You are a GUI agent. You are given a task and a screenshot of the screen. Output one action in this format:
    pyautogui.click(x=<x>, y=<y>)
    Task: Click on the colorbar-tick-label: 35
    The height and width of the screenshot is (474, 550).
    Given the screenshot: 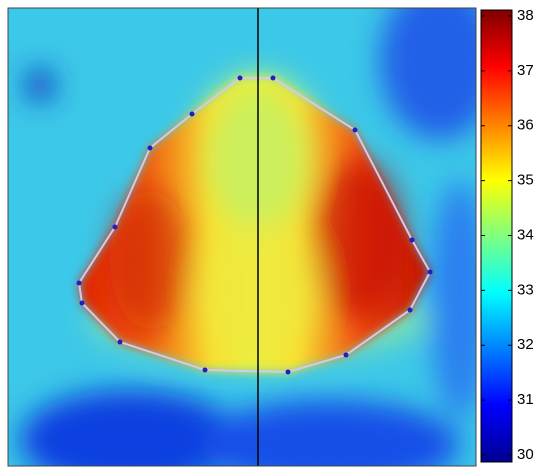 What is the action you would take?
    pyautogui.click(x=525, y=180)
    